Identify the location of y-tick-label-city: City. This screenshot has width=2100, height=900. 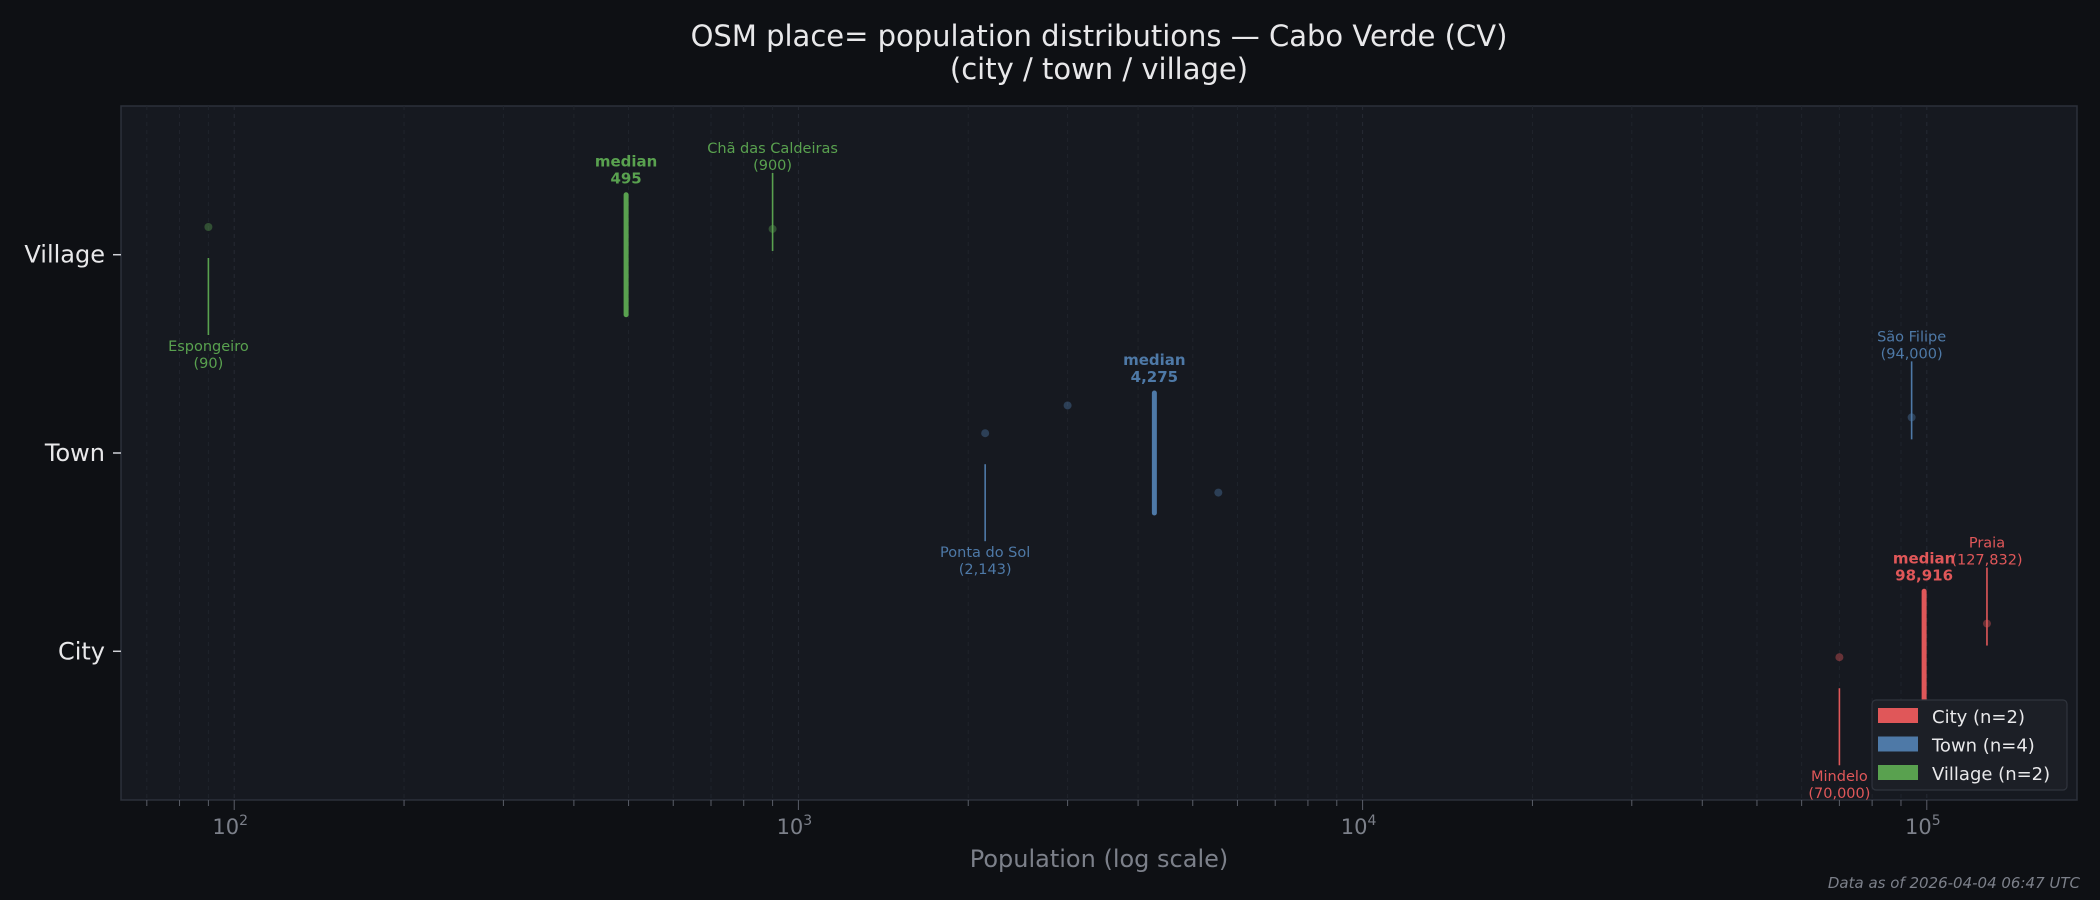
(81, 651).